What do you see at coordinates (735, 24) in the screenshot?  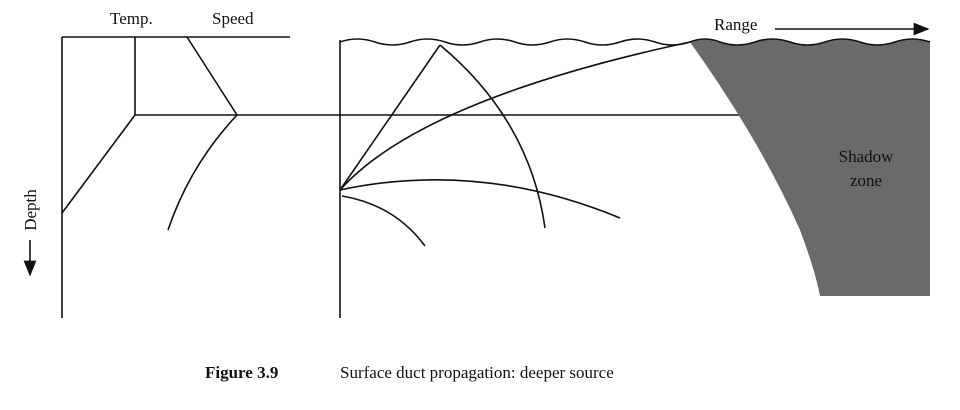 I see `range-label: Range` at bounding box center [735, 24].